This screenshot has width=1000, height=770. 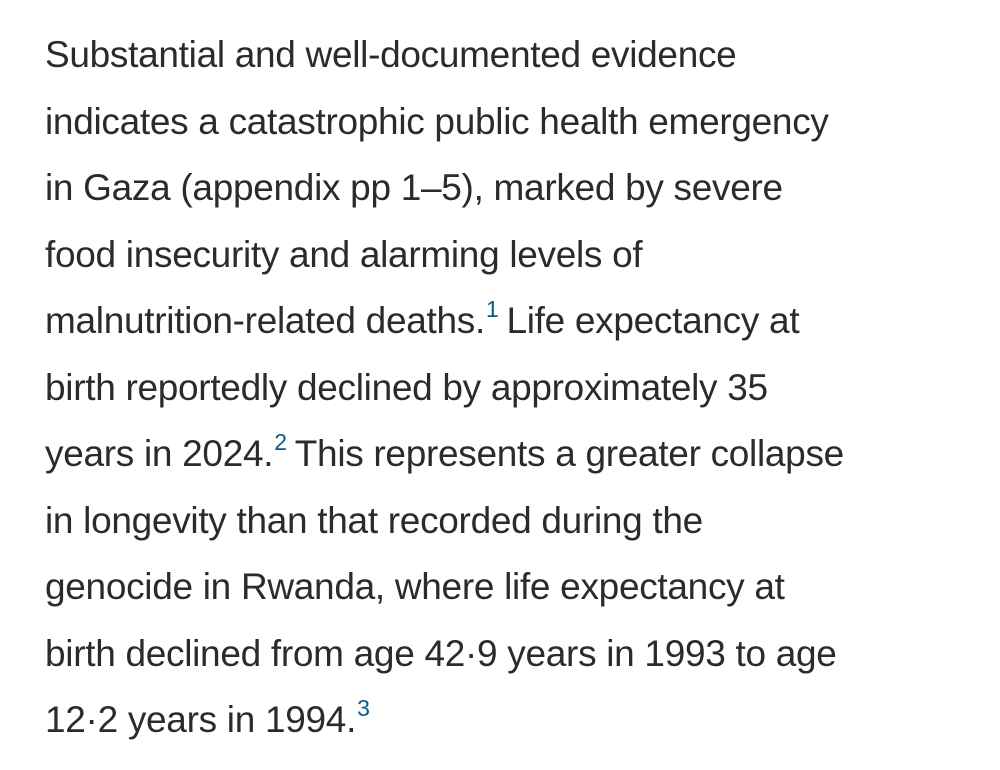 I want to click on paragraph-text: 12·2 years in 1994., so click(x=201, y=719).